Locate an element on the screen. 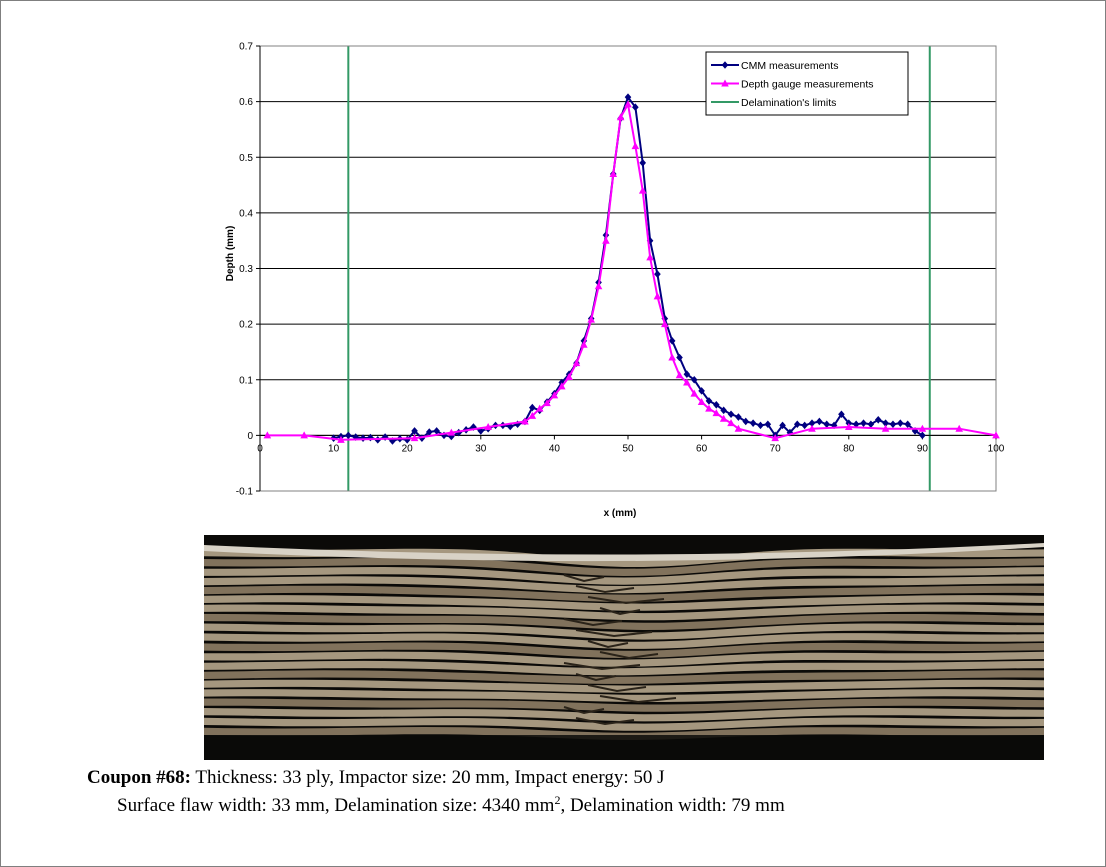  y-tick-label: 0.6 is located at coordinates (246, 102).